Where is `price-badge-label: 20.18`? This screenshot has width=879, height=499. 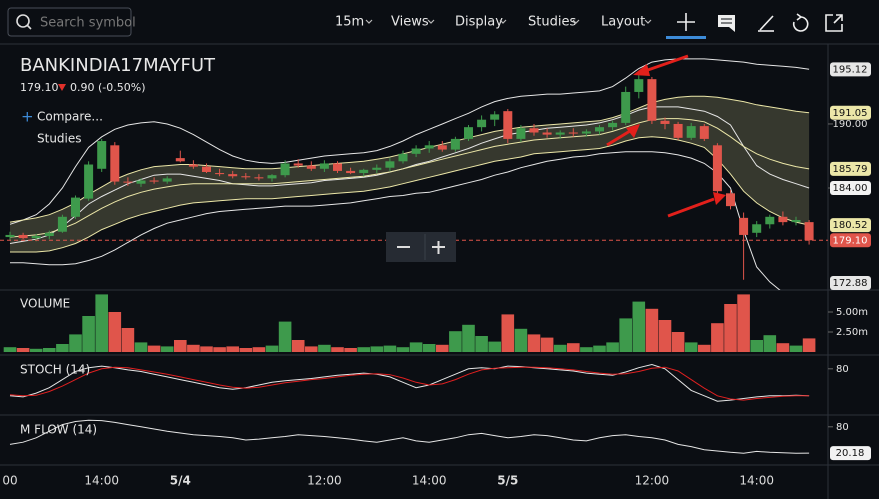 price-badge-label: 20.18 is located at coordinates (850, 453).